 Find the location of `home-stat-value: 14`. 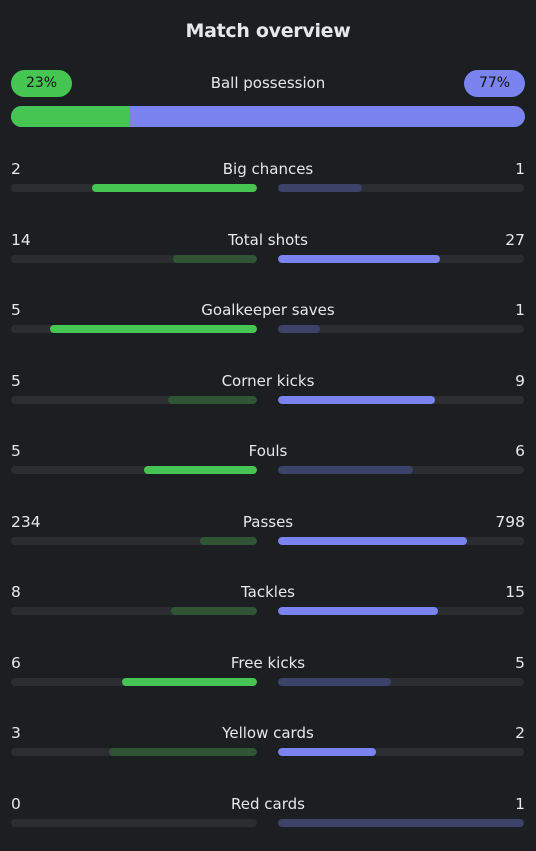

home-stat-value: 14 is located at coordinates (21, 240).